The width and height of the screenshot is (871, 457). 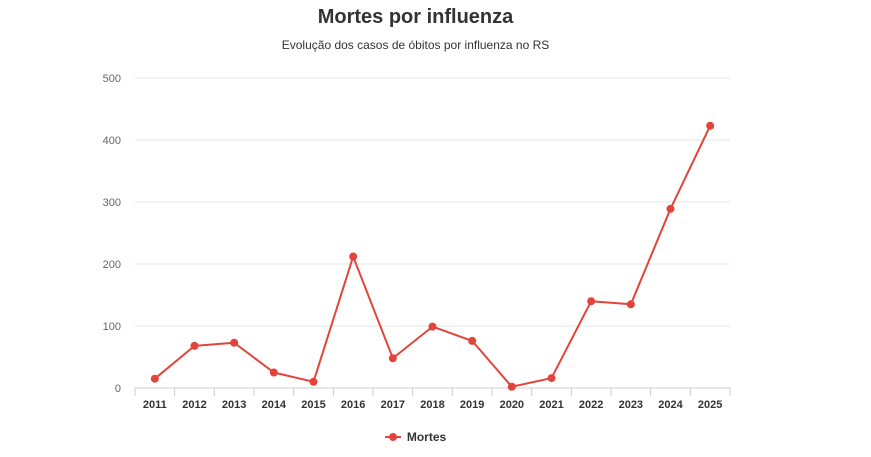 What do you see at coordinates (194, 405) in the screenshot?
I see `x-tick-label-2012: 2012` at bounding box center [194, 405].